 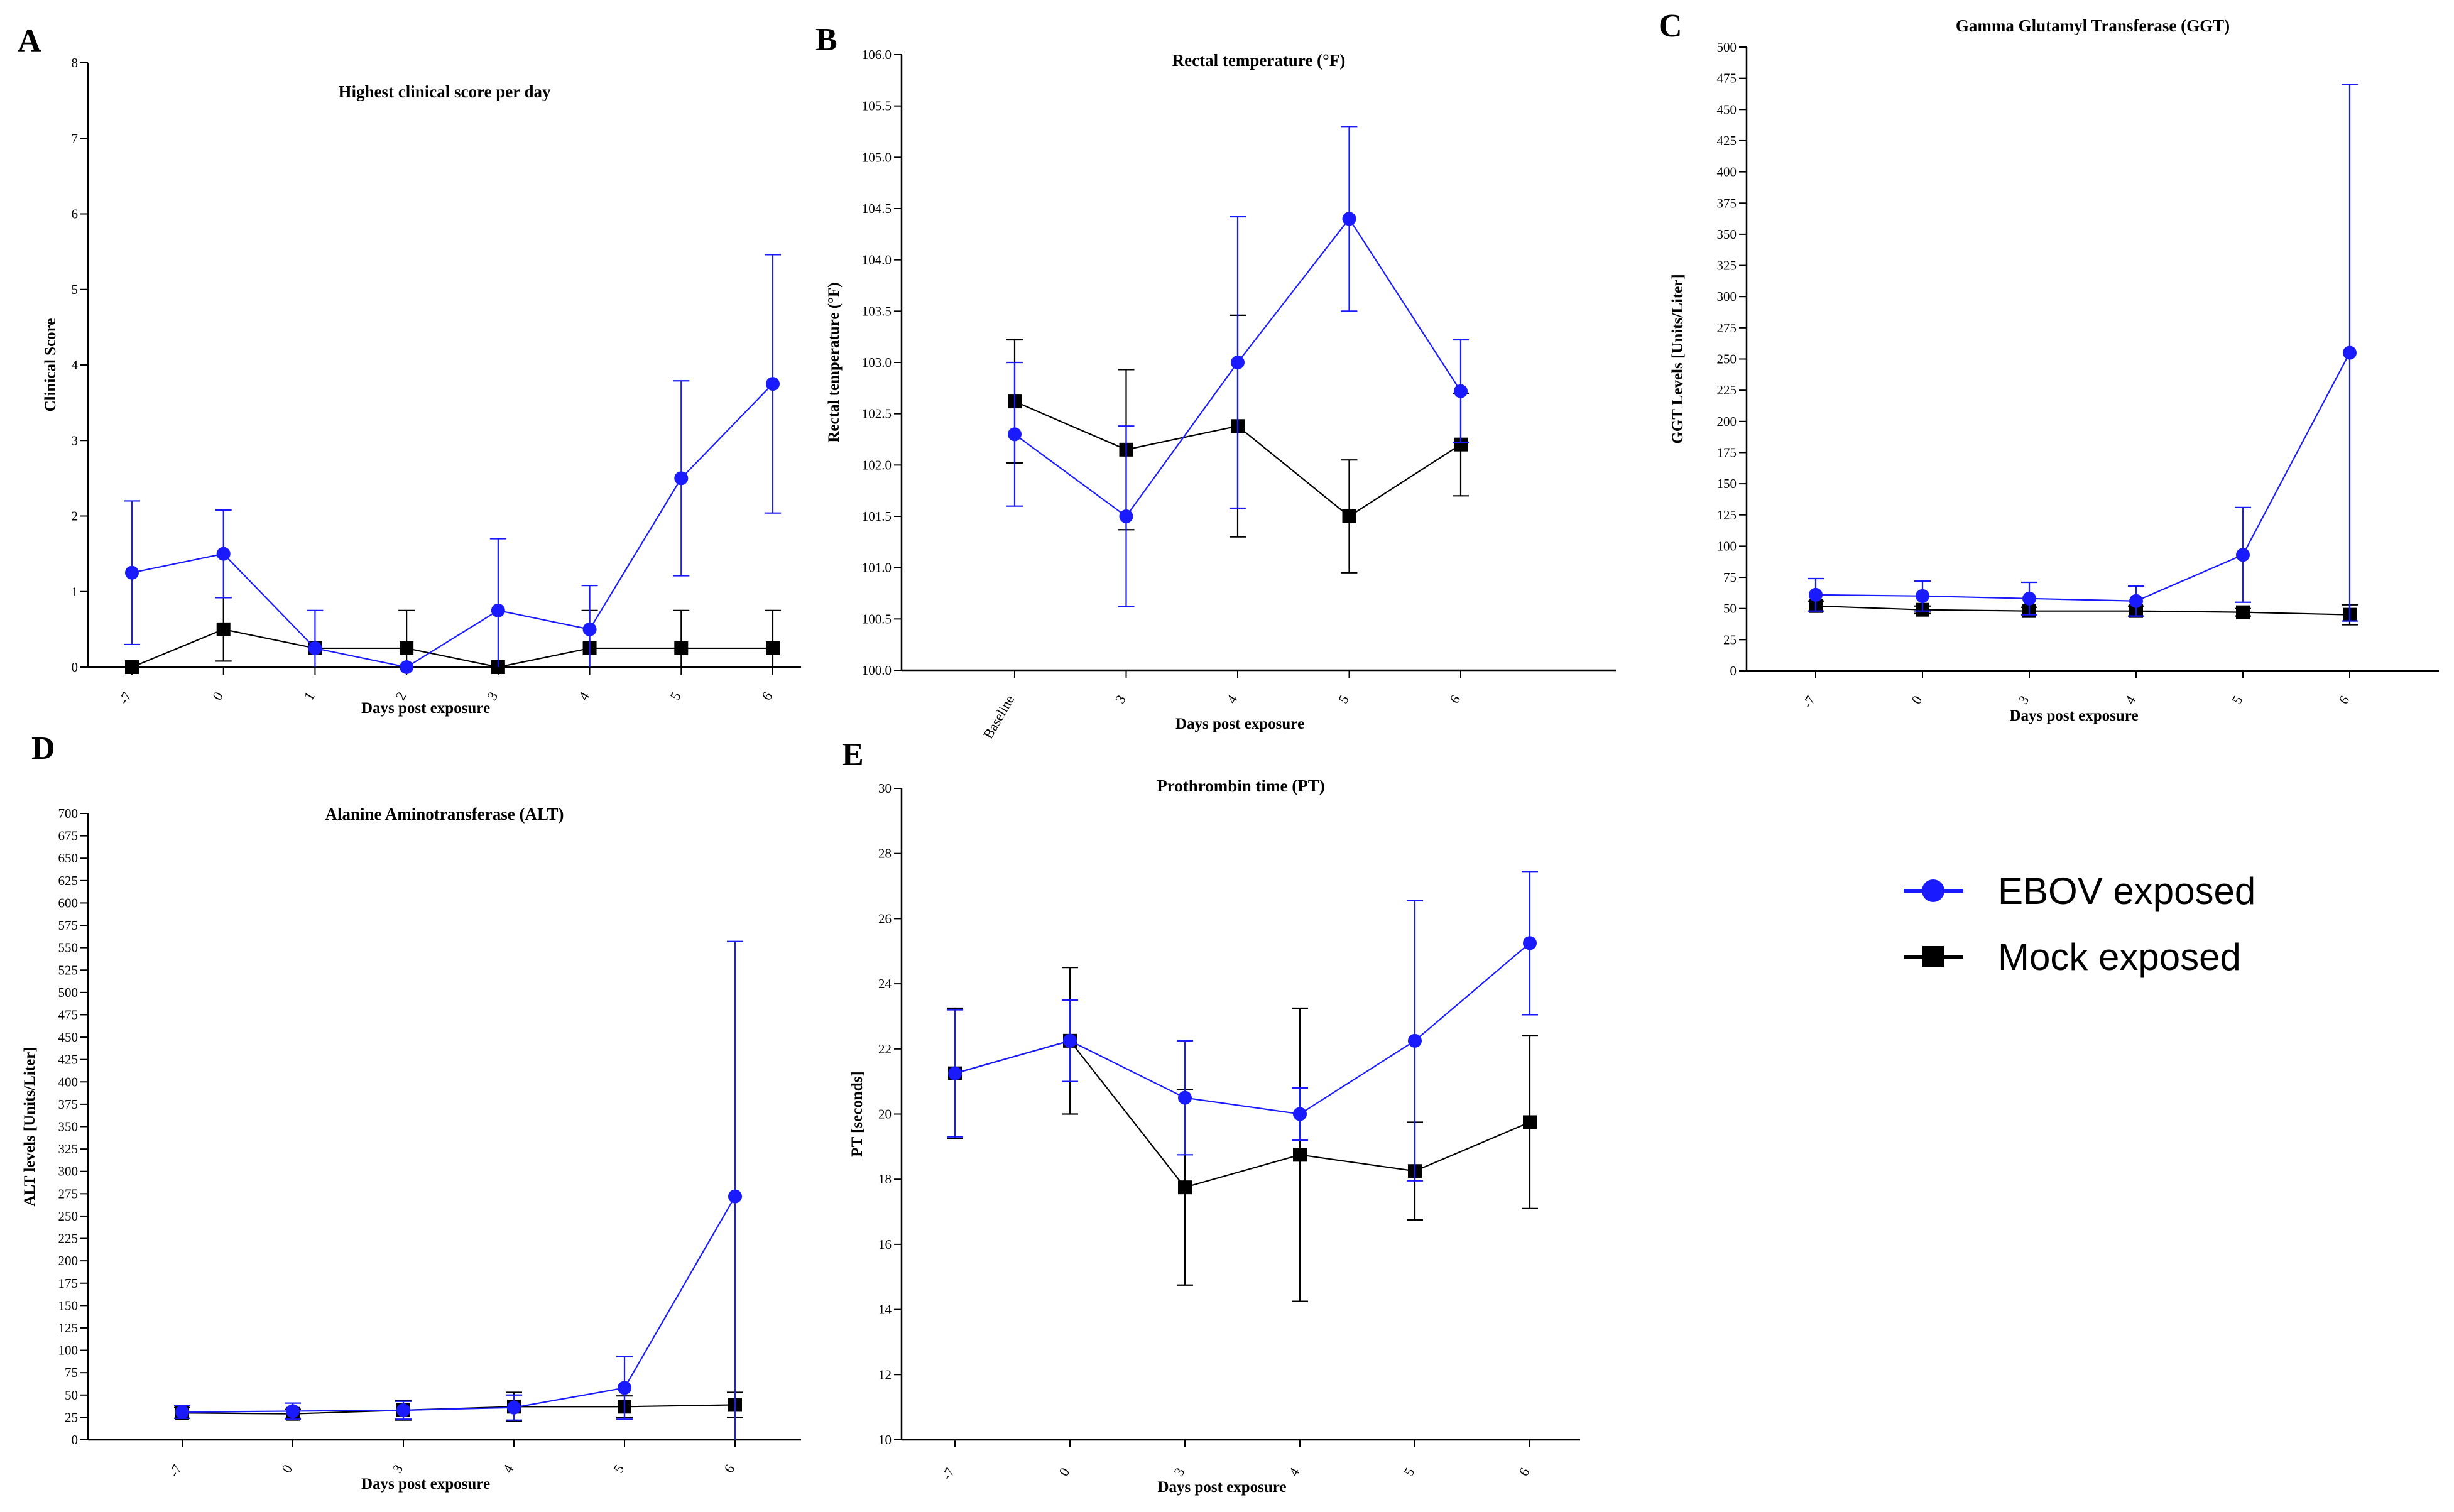 What do you see at coordinates (71, 1372) in the screenshot?
I see `panel-d-ytick-label: 75` at bounding box center [71, 1372].